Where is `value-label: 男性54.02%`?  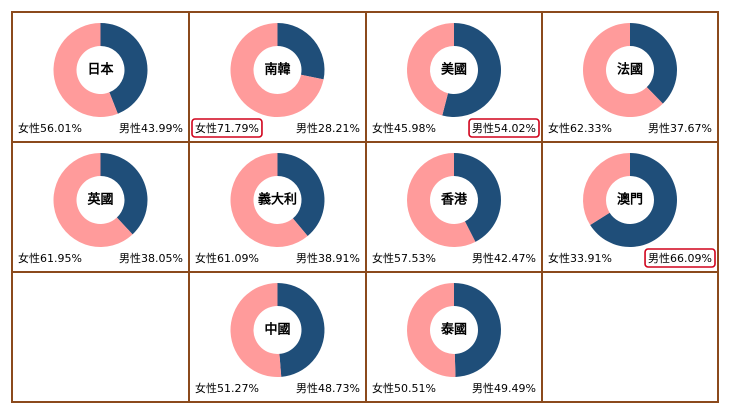 value-label: 男性54.02% is located at coordinates (504, 128).